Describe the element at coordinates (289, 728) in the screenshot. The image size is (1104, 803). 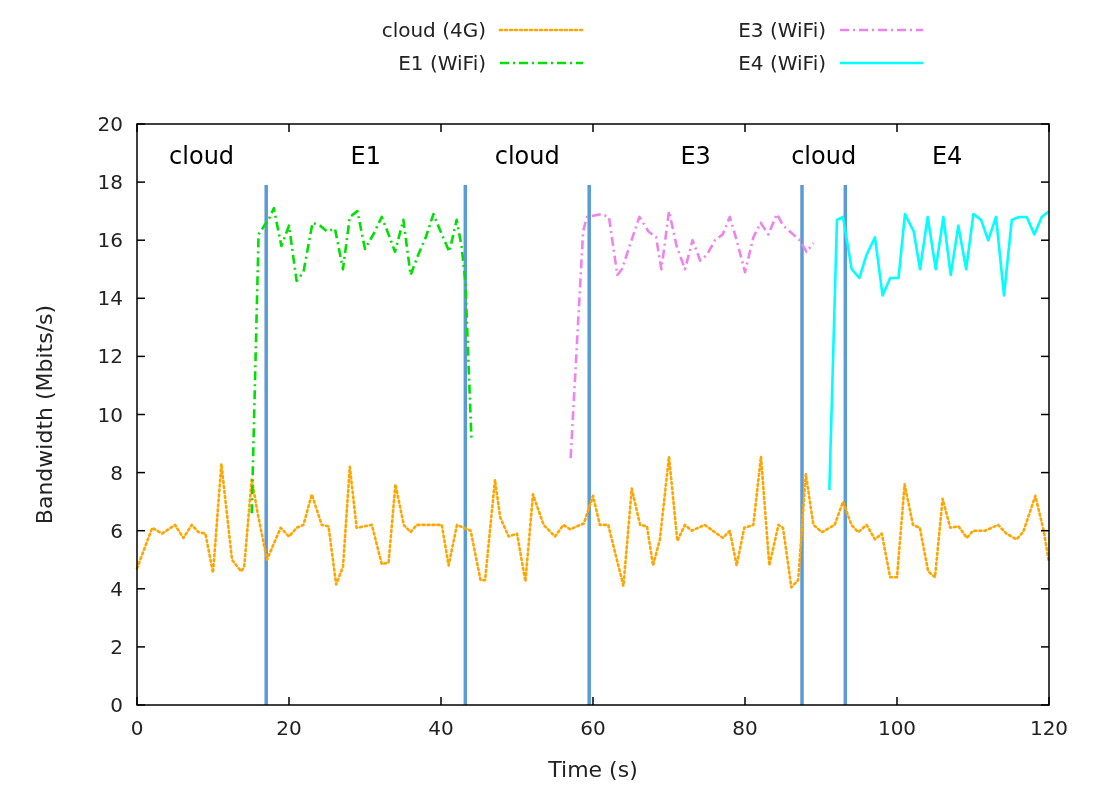
I see `x-tick-label: 20` at that location.